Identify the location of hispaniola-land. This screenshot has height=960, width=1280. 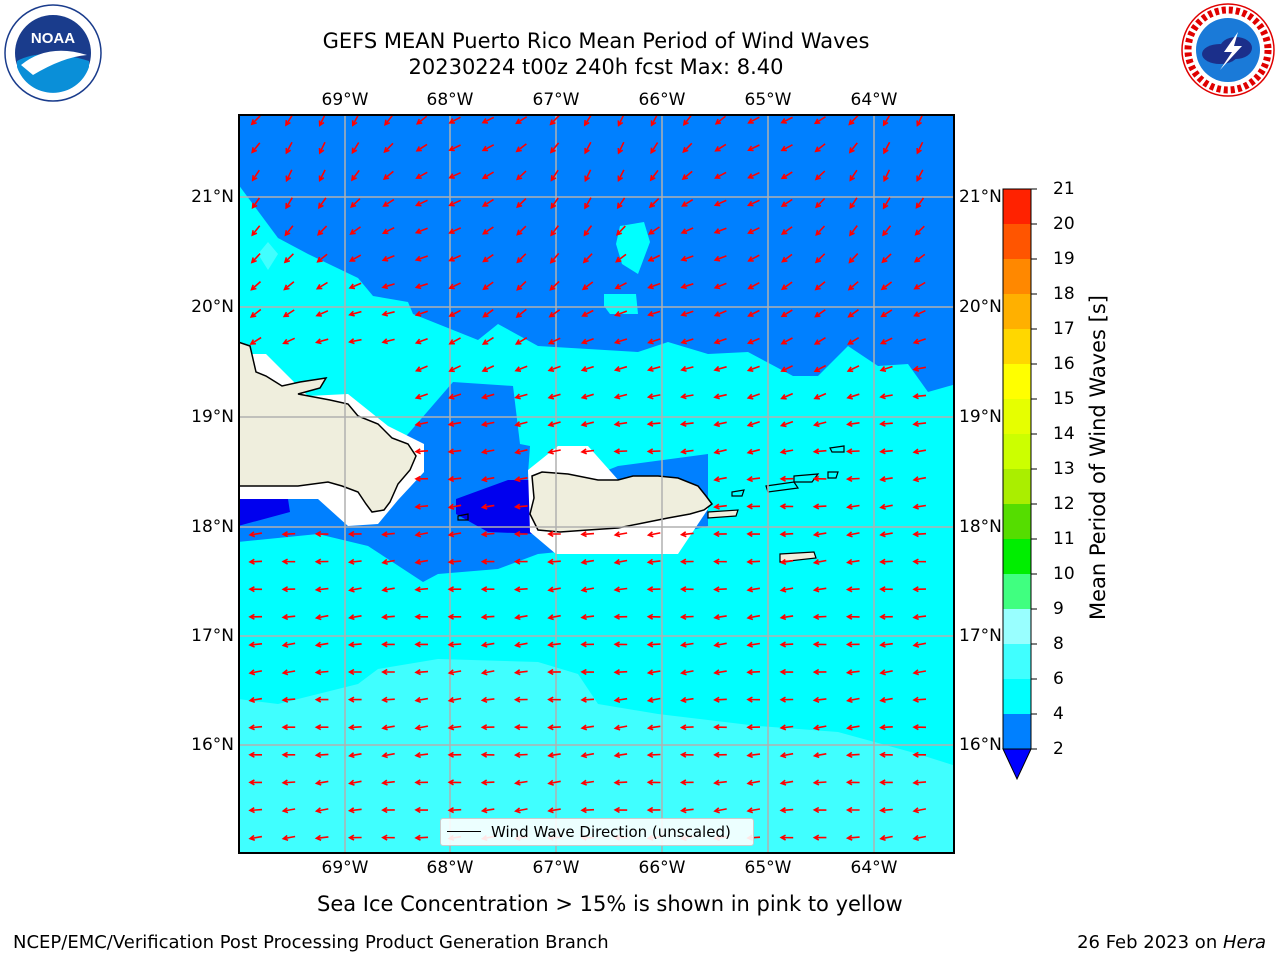
(328, 427).